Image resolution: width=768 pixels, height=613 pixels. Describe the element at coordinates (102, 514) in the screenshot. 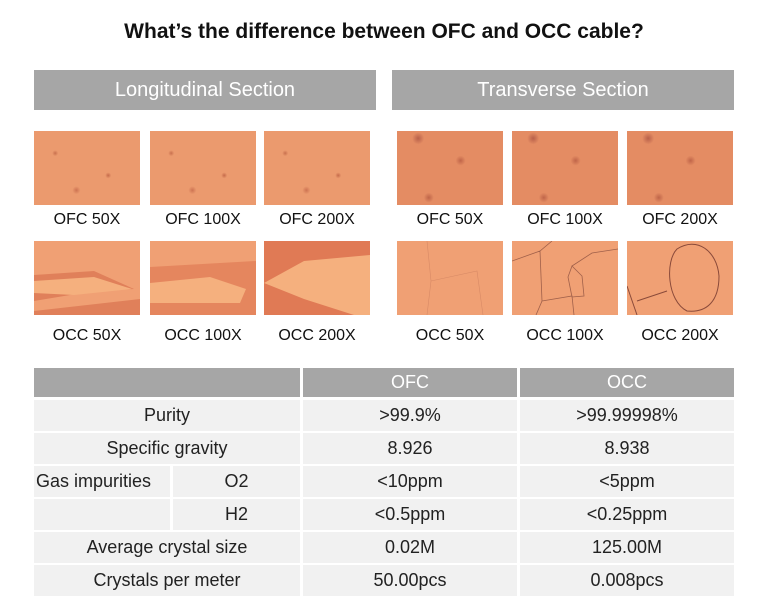

I see `row-label` at that location.